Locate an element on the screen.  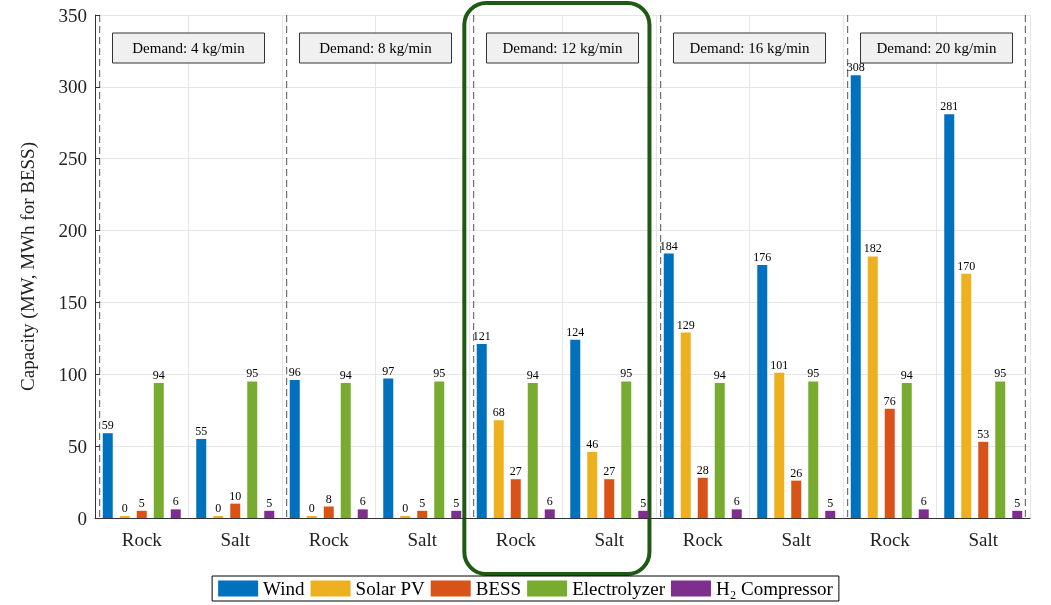
data-label: 68 is located at coordinates (498, 412).